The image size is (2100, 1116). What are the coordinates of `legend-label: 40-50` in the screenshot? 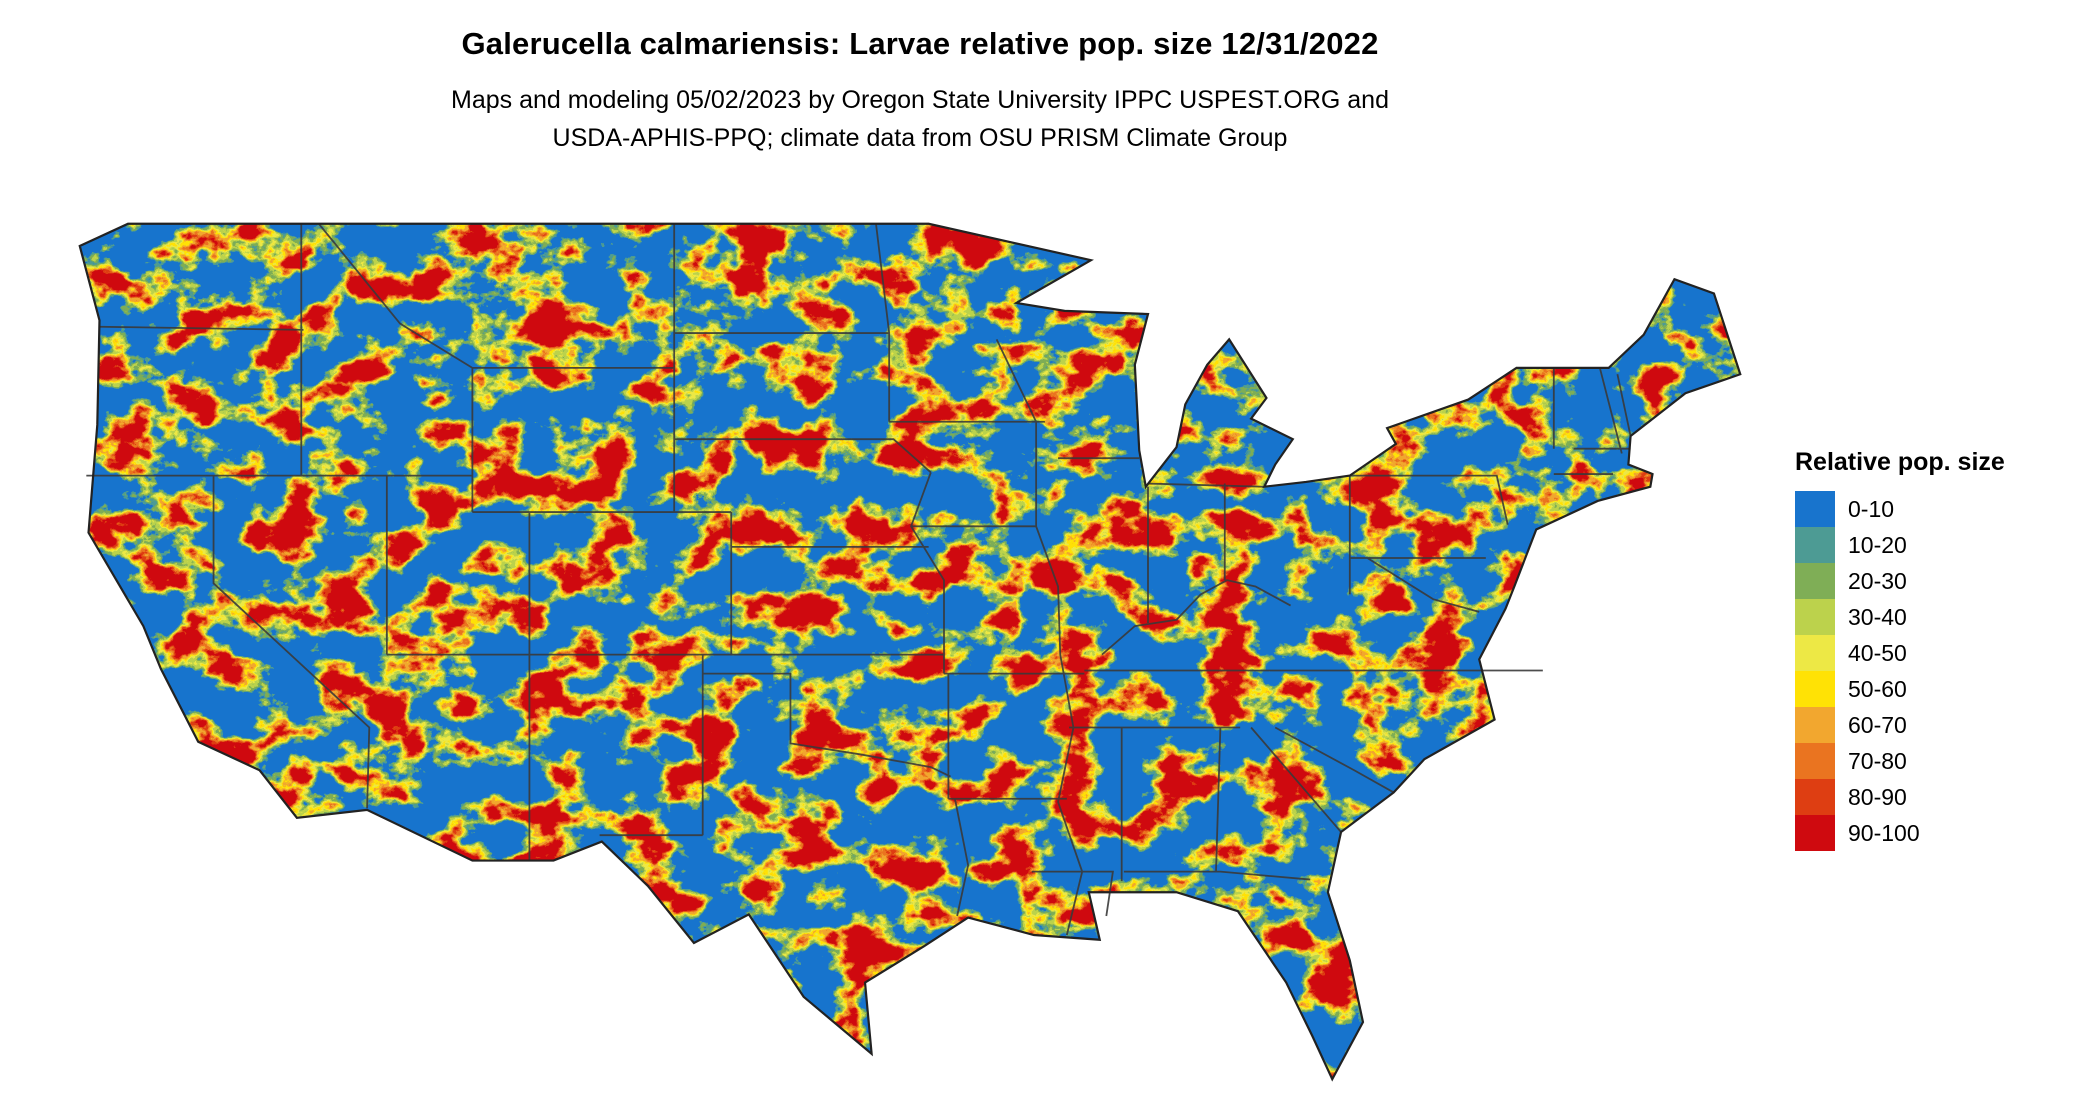 It's located at (1877, 652).